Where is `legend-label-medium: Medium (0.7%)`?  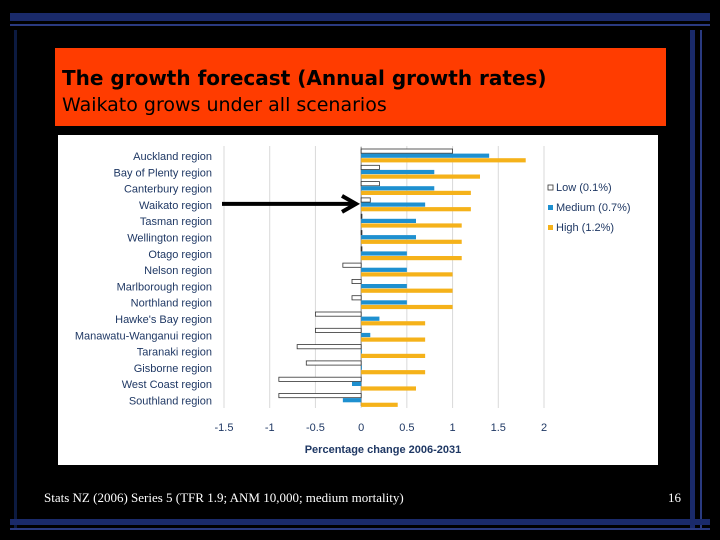
legend-label-medium: Medium (0.7%) is located at coordinates (593, 208).